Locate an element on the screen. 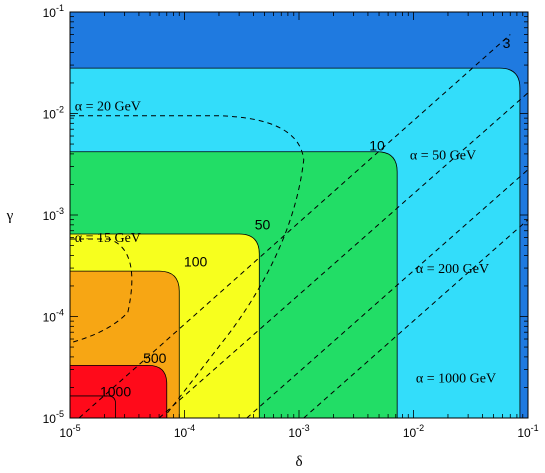 The image size is (545, 473). y-tick-label: 10⁻³ is located at coordinates (53, 214).